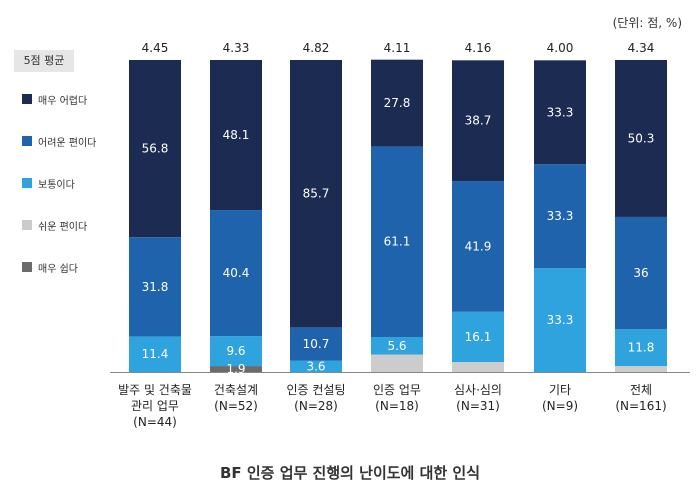 Image resolution: width=700 pixels, height=500 pixels. I want to click on average-value: 4.33, so click(236, 48).